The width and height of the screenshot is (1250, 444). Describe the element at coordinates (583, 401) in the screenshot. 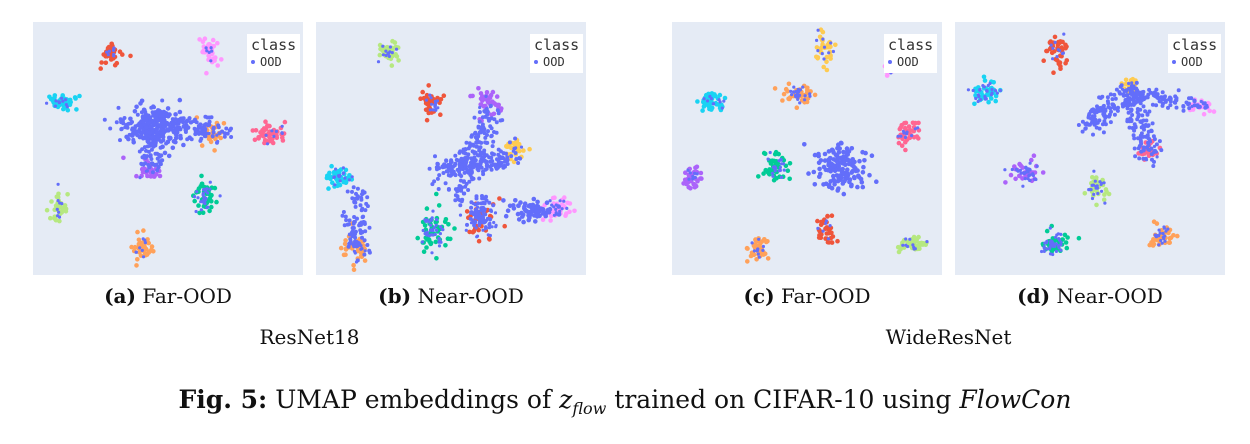

I see `caption-math-variable: zflow` at that location.